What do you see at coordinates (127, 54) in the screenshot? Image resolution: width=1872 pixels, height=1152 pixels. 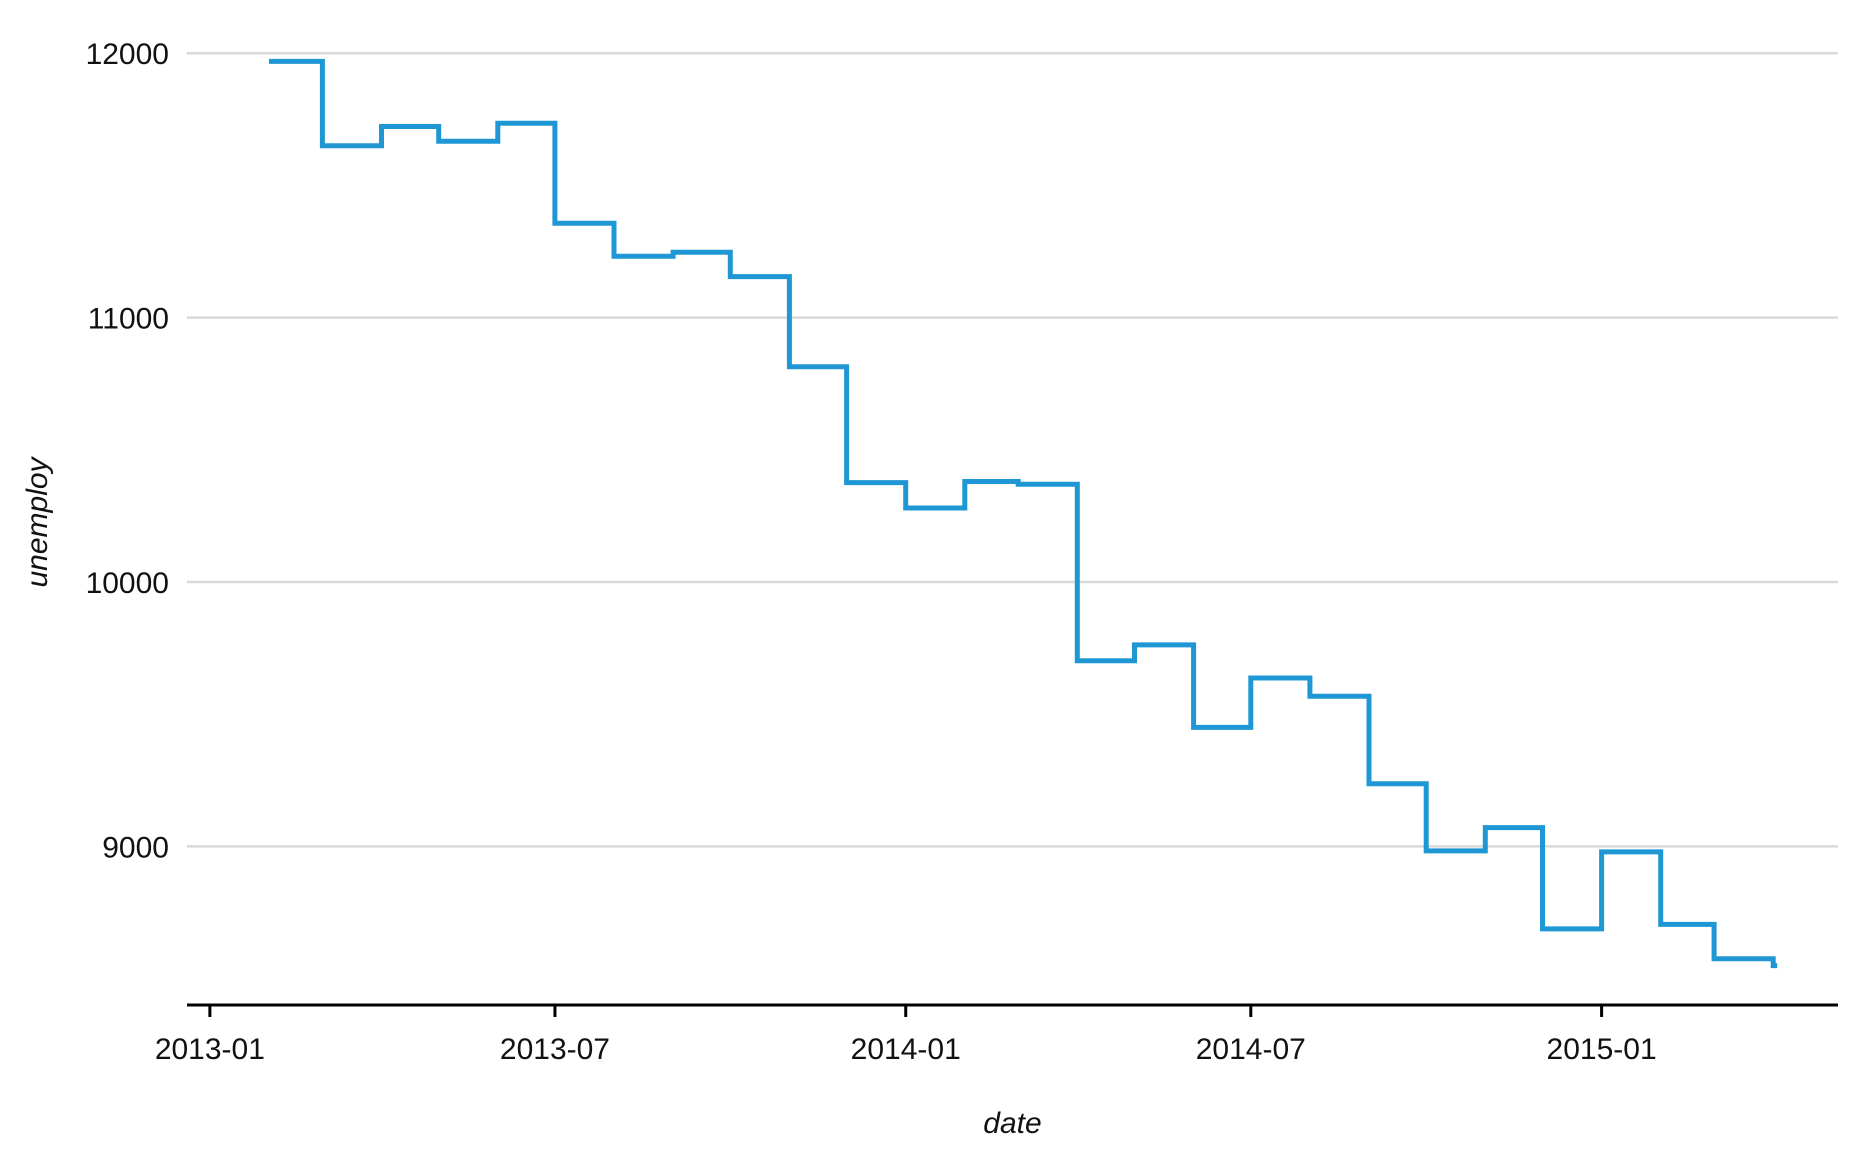 I see `y-tick-label: 12000` at bounding box center [127, 54].